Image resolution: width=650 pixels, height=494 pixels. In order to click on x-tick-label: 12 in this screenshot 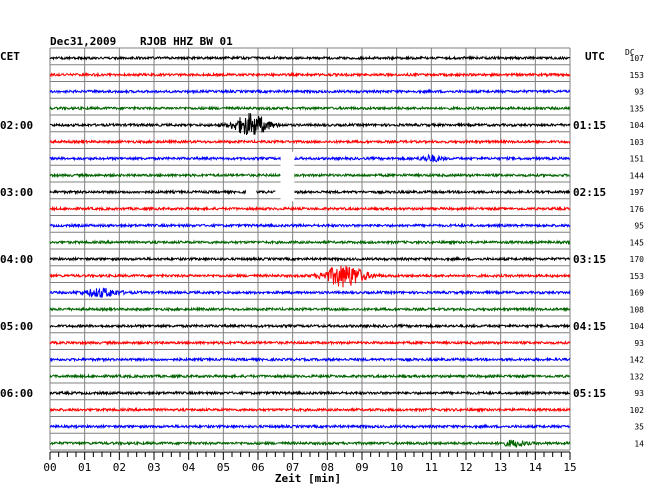, I will do `click(465, 467)`.